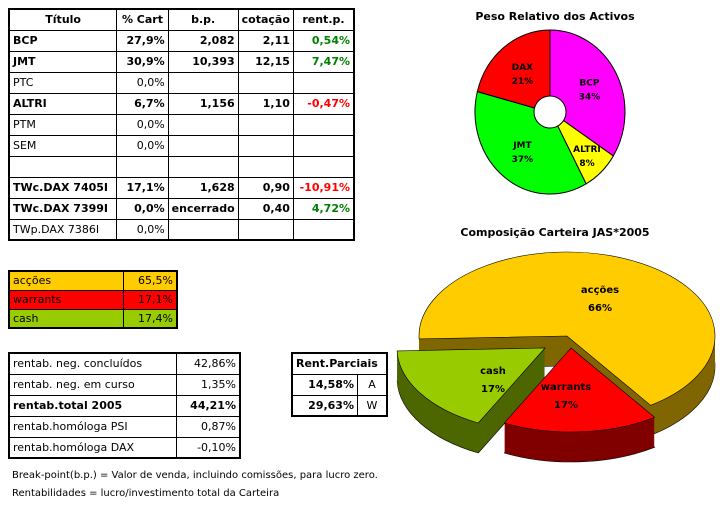 The width and height of the screenshot is (720, 510). What do you see at coordinates (590, 97) in the screenshot?
I see `donut-value: 34%` at bounding box center [590, 97].